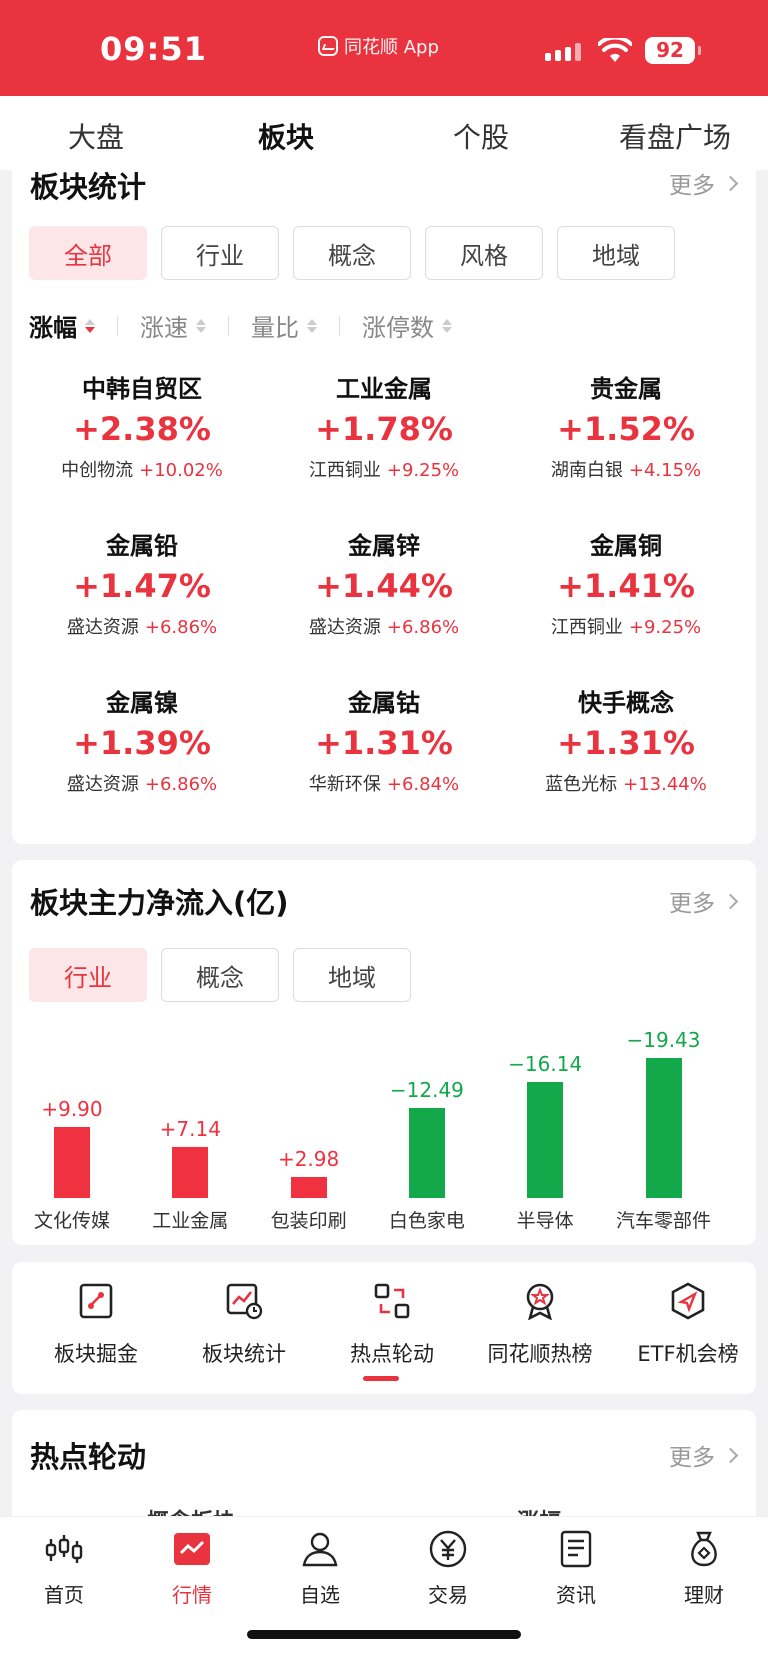  Describe the element at coordinates (576, 1568) in the screenshot. I see `nav-news: 资讯` at that location.